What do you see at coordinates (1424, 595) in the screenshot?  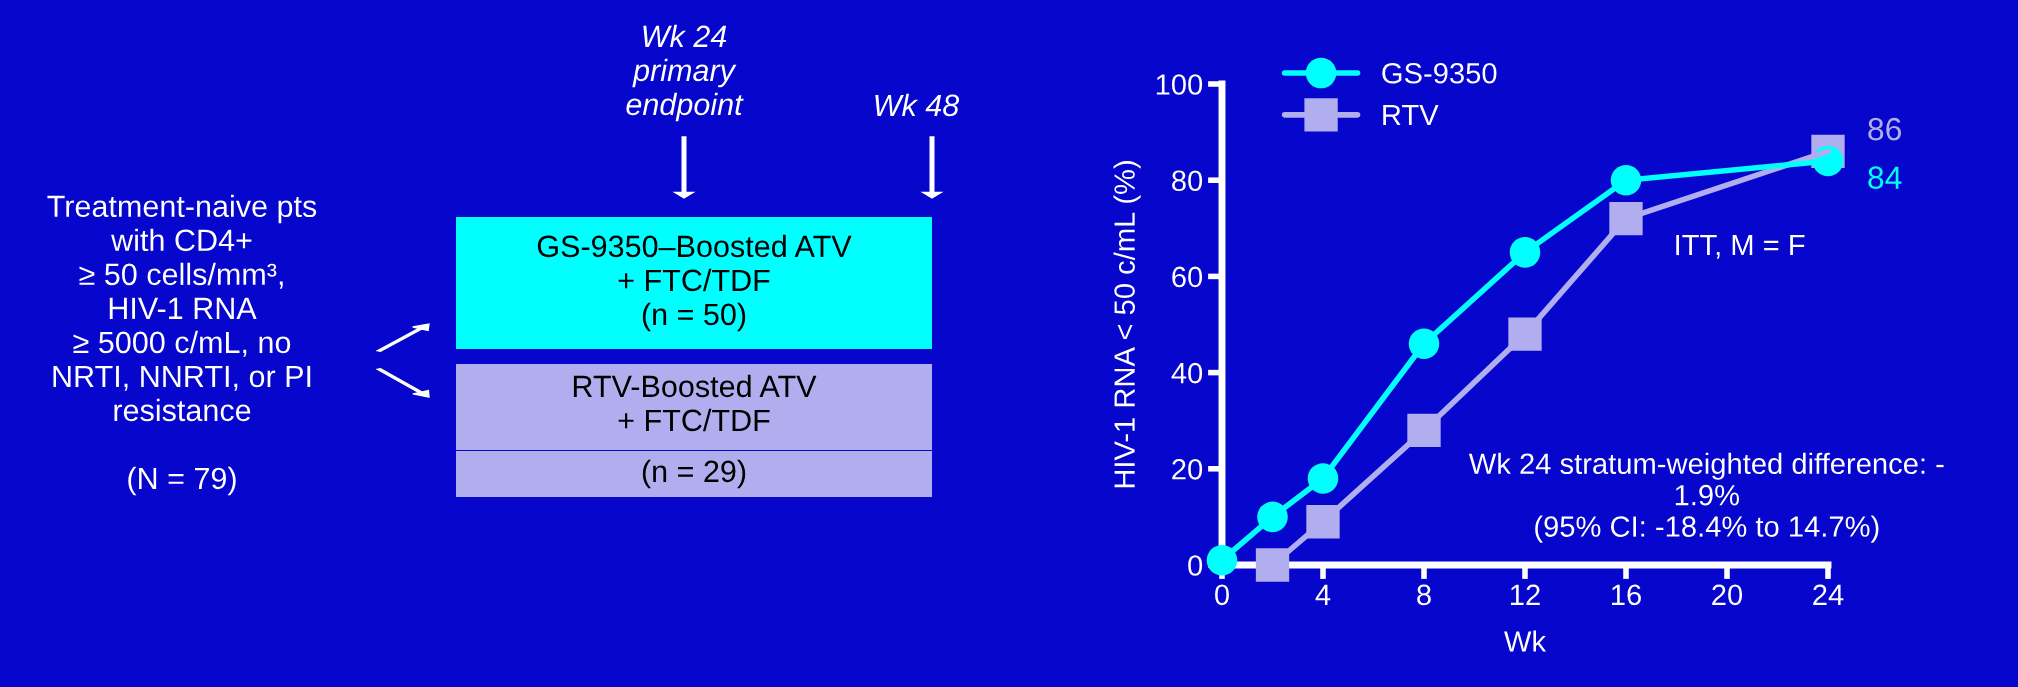 I see `x-tick-label: 8` at bounding box center [1424, 595].